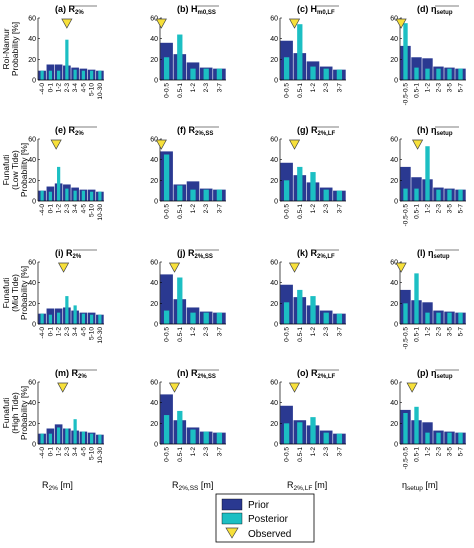 The width and height of the screenshot is (474, 548). Describe the element at coordinates (316, 374) in the screenshot. I see `panel-title: (o) R2%,LF` at that location.